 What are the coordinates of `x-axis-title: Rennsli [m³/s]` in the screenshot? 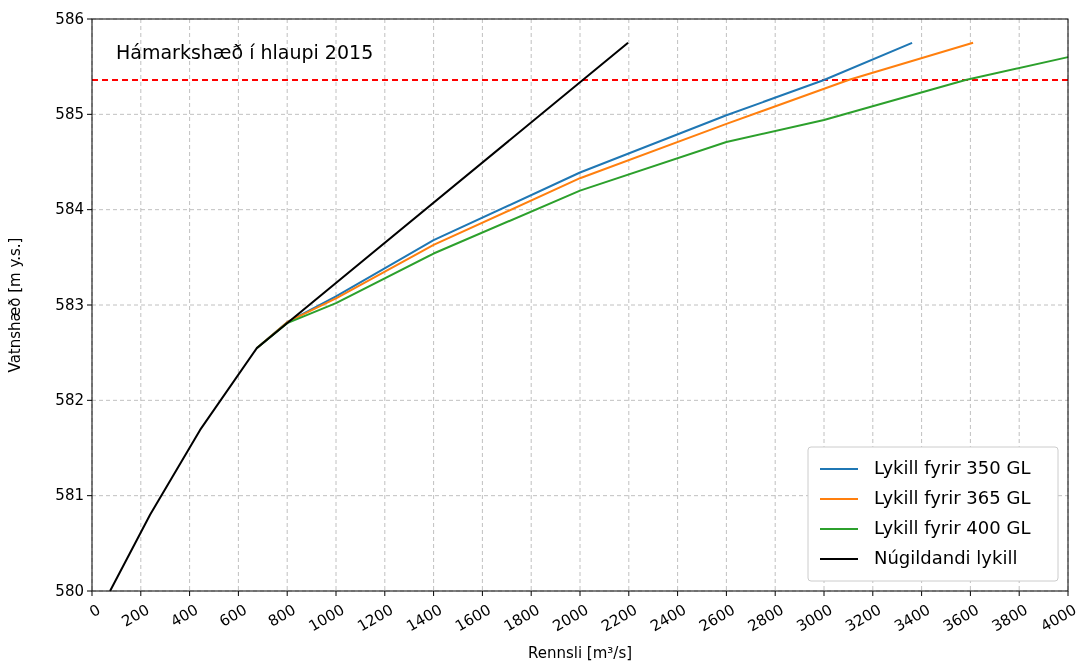 It's located at (580, 653).